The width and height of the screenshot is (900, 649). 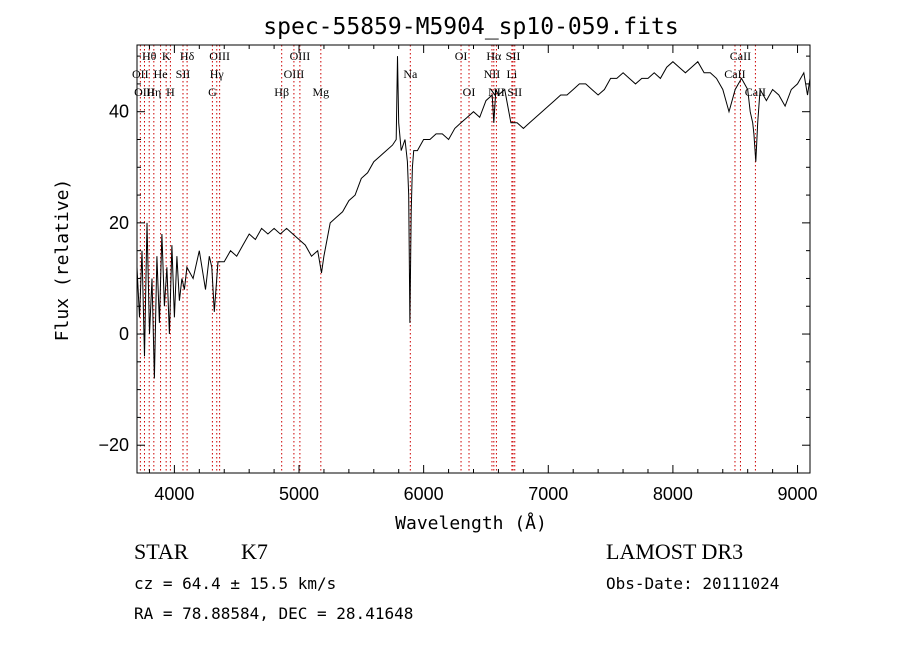 What do you see at coordinates (299, 494) in the screenshot?
I see `x-tick-label: 5000` at bounding box center [299, 494].